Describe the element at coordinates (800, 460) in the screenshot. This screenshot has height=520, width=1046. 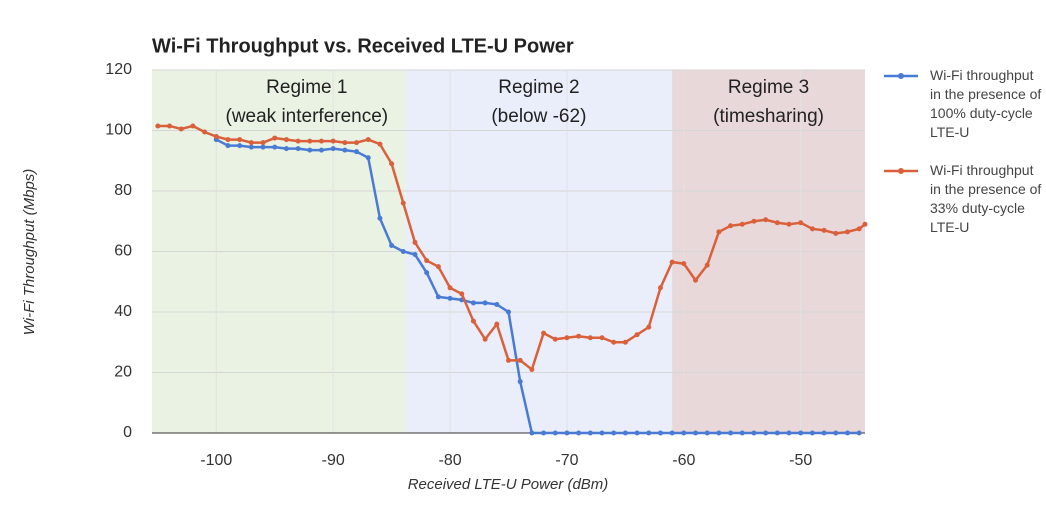
I see `x-tick-label: -50` at that location.